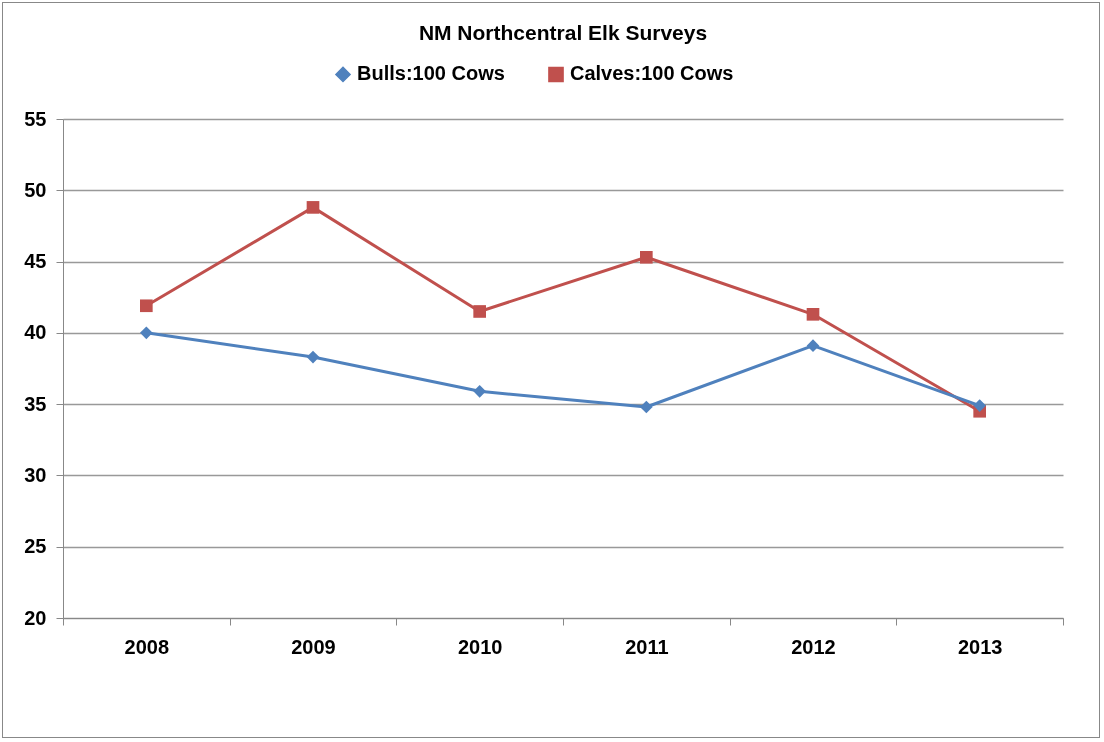  I want to click on y-tick-label: 35, so click(35, 403).